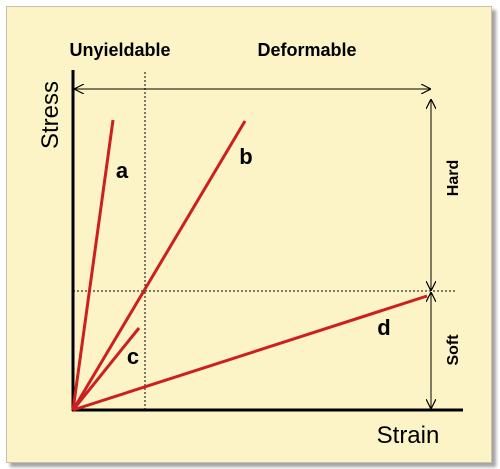  Describe the element at coordinates (122, 170) in the screenshot. I see `line-a-label: a` at that location.